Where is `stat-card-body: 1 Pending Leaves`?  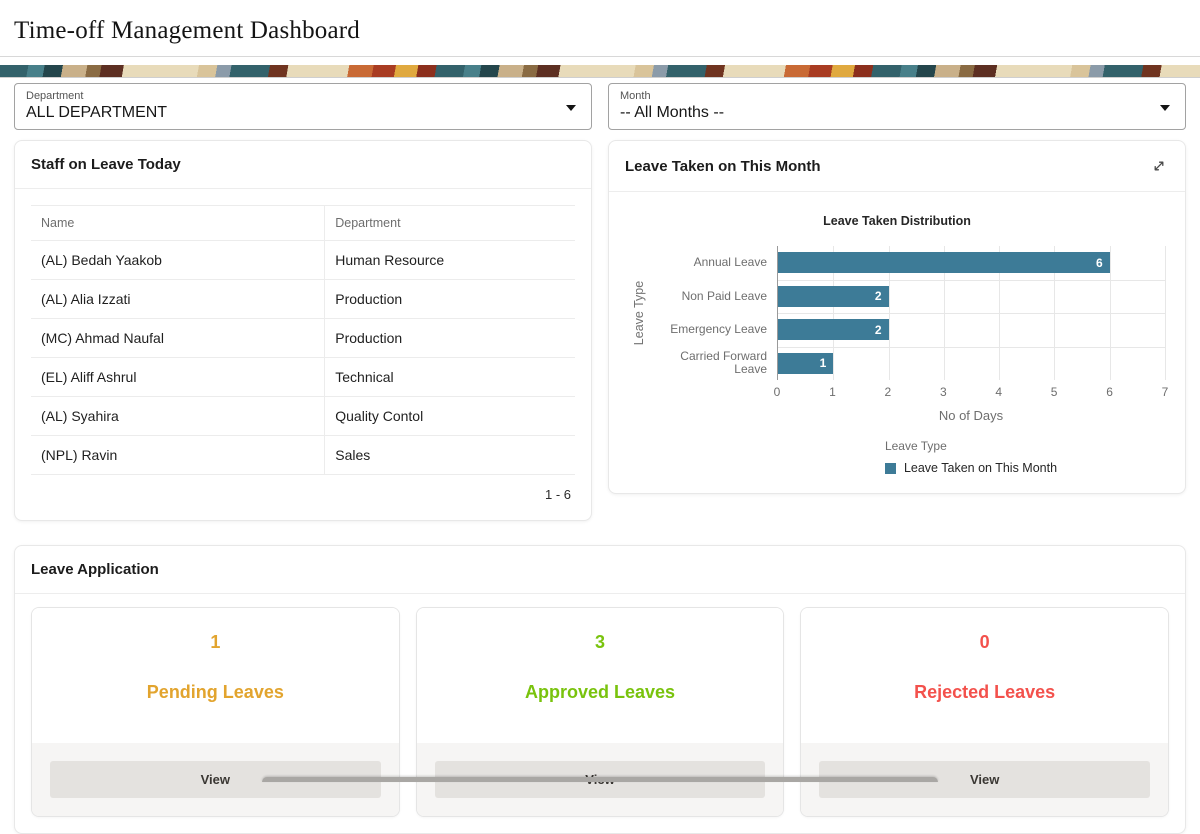 stat-card-body: 1 Pending Leaves is located at coordinates (215, 675).